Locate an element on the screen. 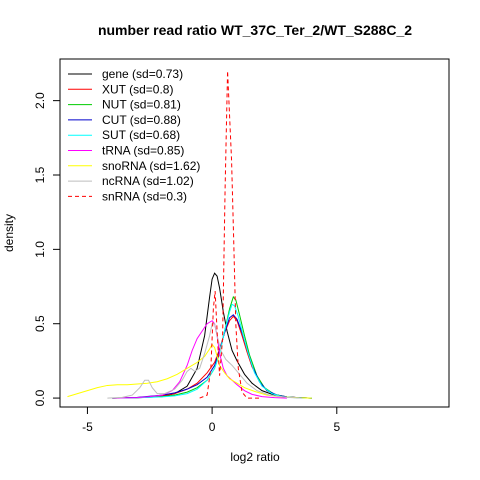  y-tick-label-0: 0.0 is located at coordinates (40, 397).